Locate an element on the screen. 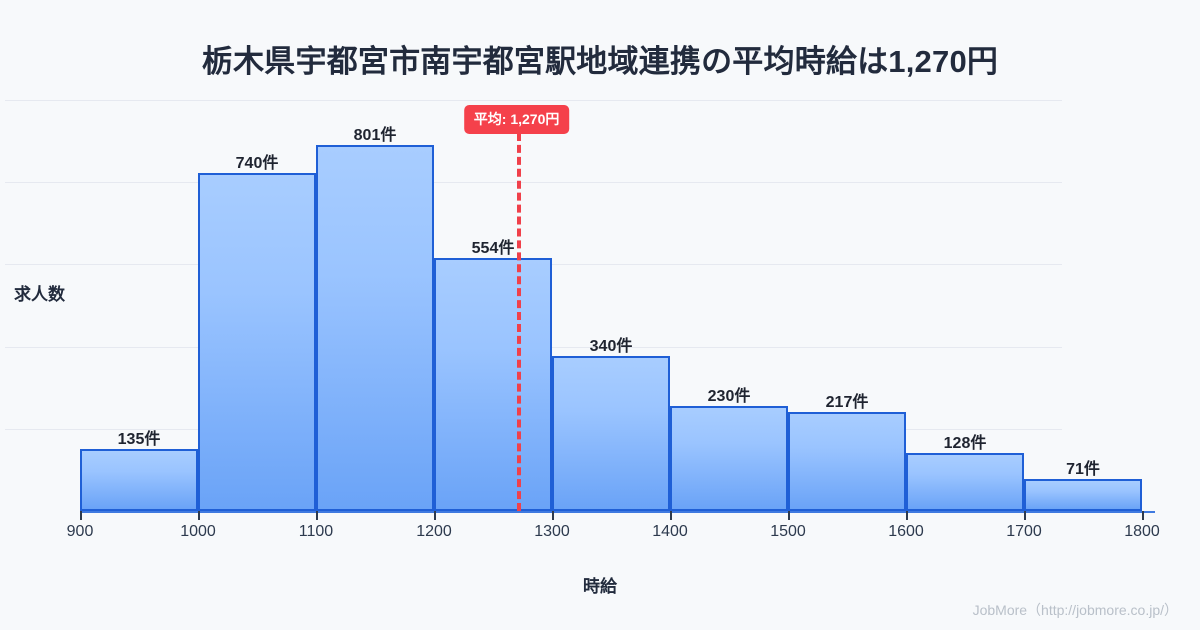 The width and height of the screenshot is (1200, 630). x-tick-label: 1800 is located at coordinates (1142, 531).